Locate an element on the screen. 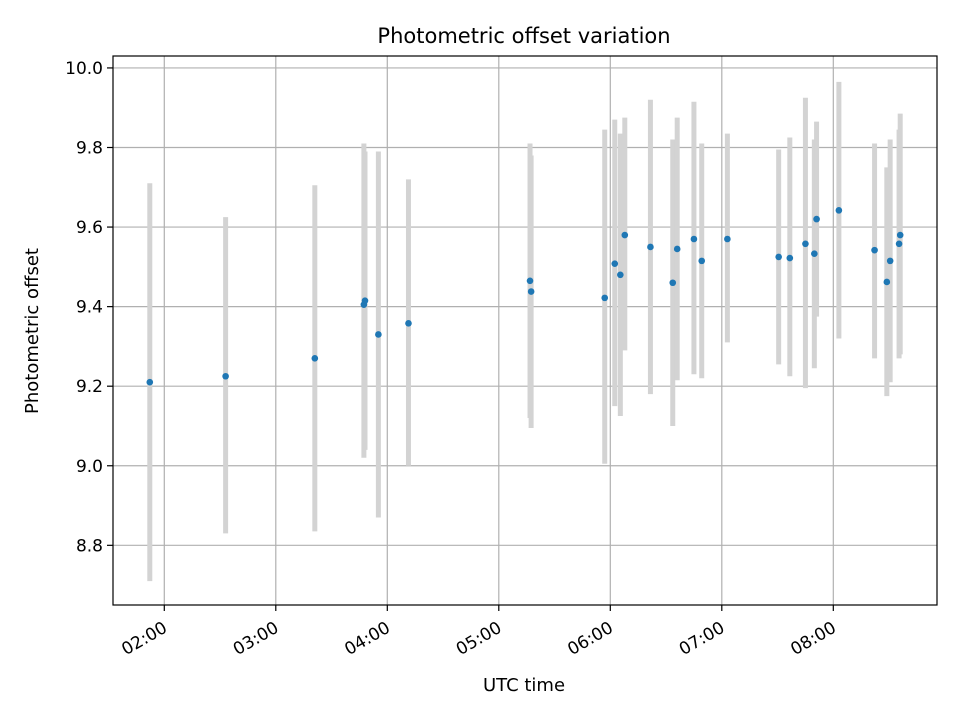 Image resolution: width=960 pixels, height=720 pixels. y-axis-label: Photometric offset is located at coordinates (32, 331).